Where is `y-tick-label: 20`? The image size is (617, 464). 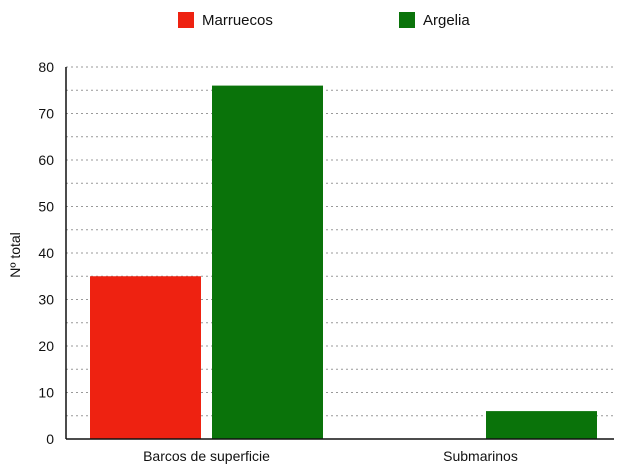
y-tick-label: 20 is located at coordinates (46, 346).